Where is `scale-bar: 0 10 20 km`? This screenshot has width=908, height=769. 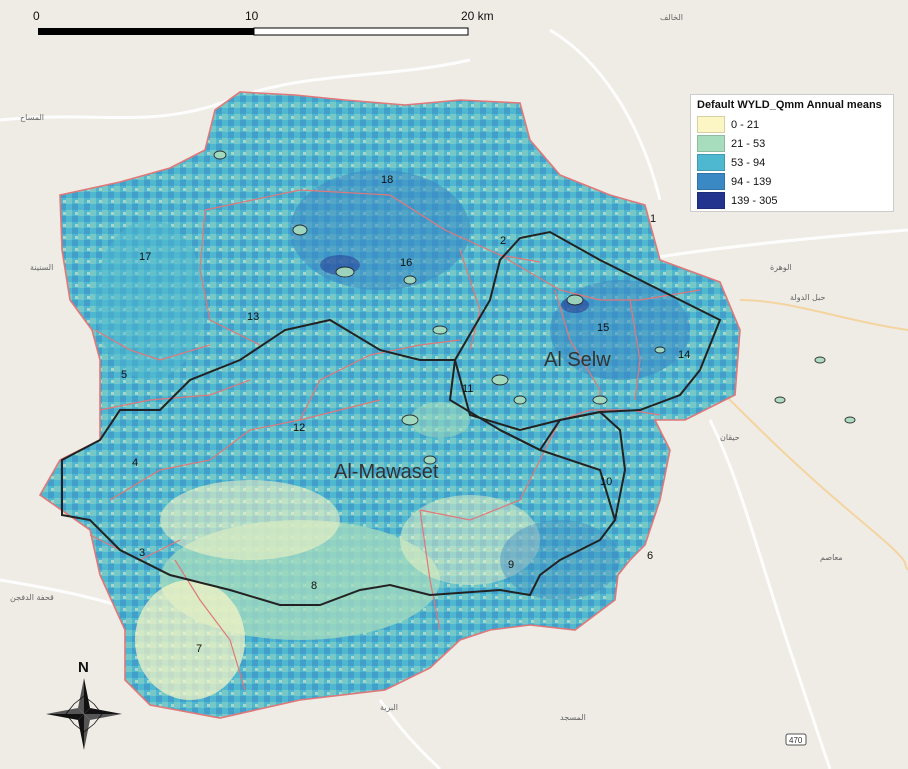
scale-bar: 0 10 20 km is located at coordinates (263, 22).